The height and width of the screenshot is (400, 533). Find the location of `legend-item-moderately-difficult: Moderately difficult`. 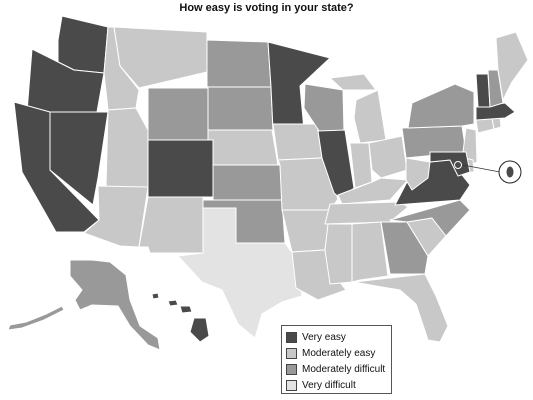

legend-item-moderately-difficult: Moderately difficult is located at coordinates (336, 369).